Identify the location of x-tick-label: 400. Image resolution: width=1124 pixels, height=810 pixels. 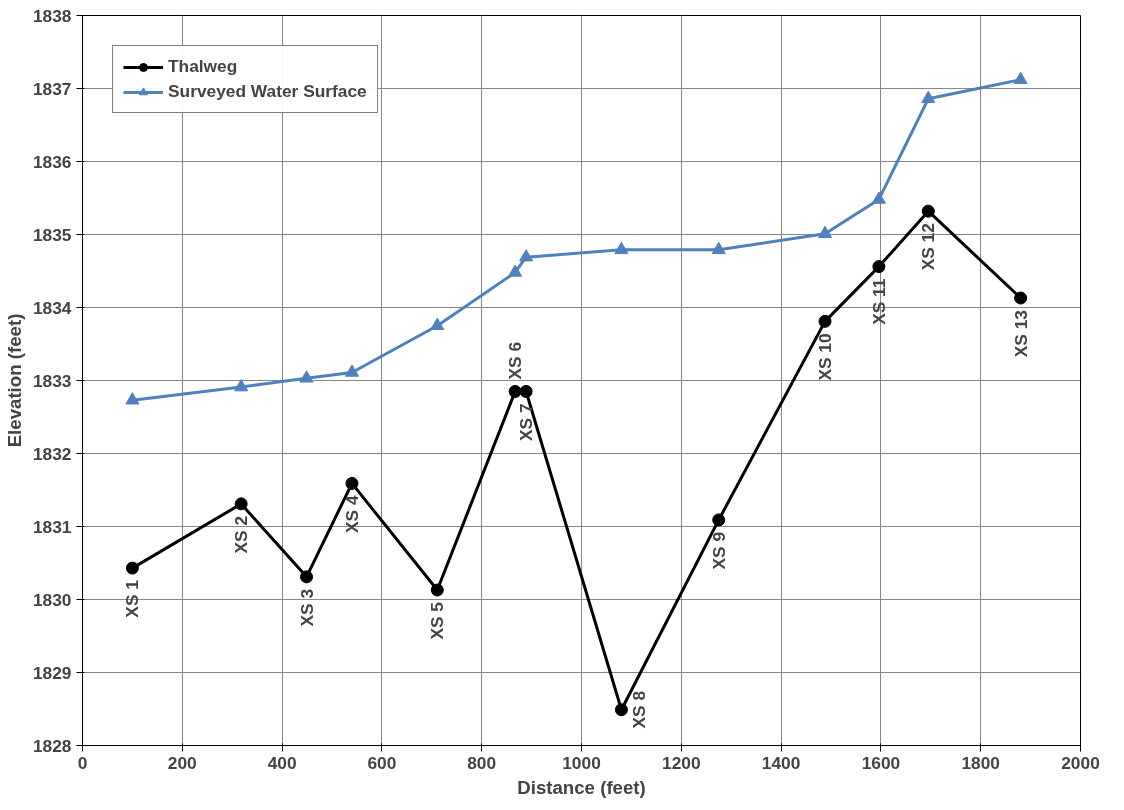
(282, 762).